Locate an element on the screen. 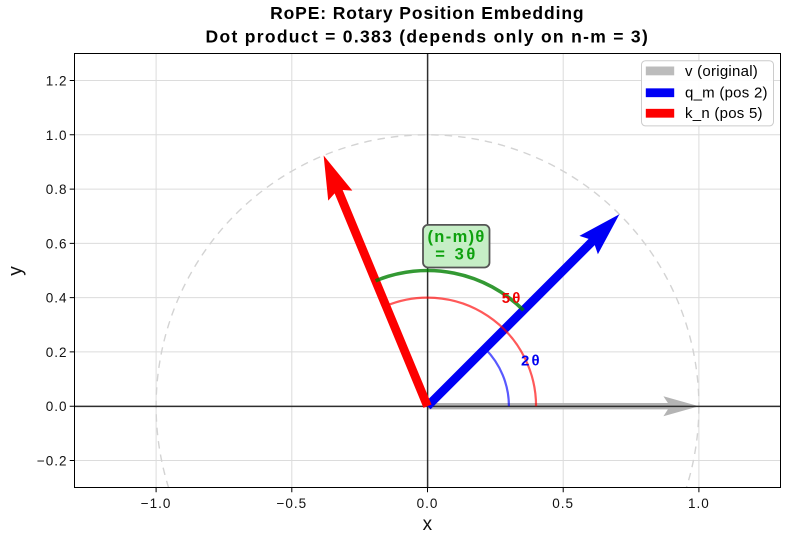  svg-text: 2θ is located at coordinates (531, 361).